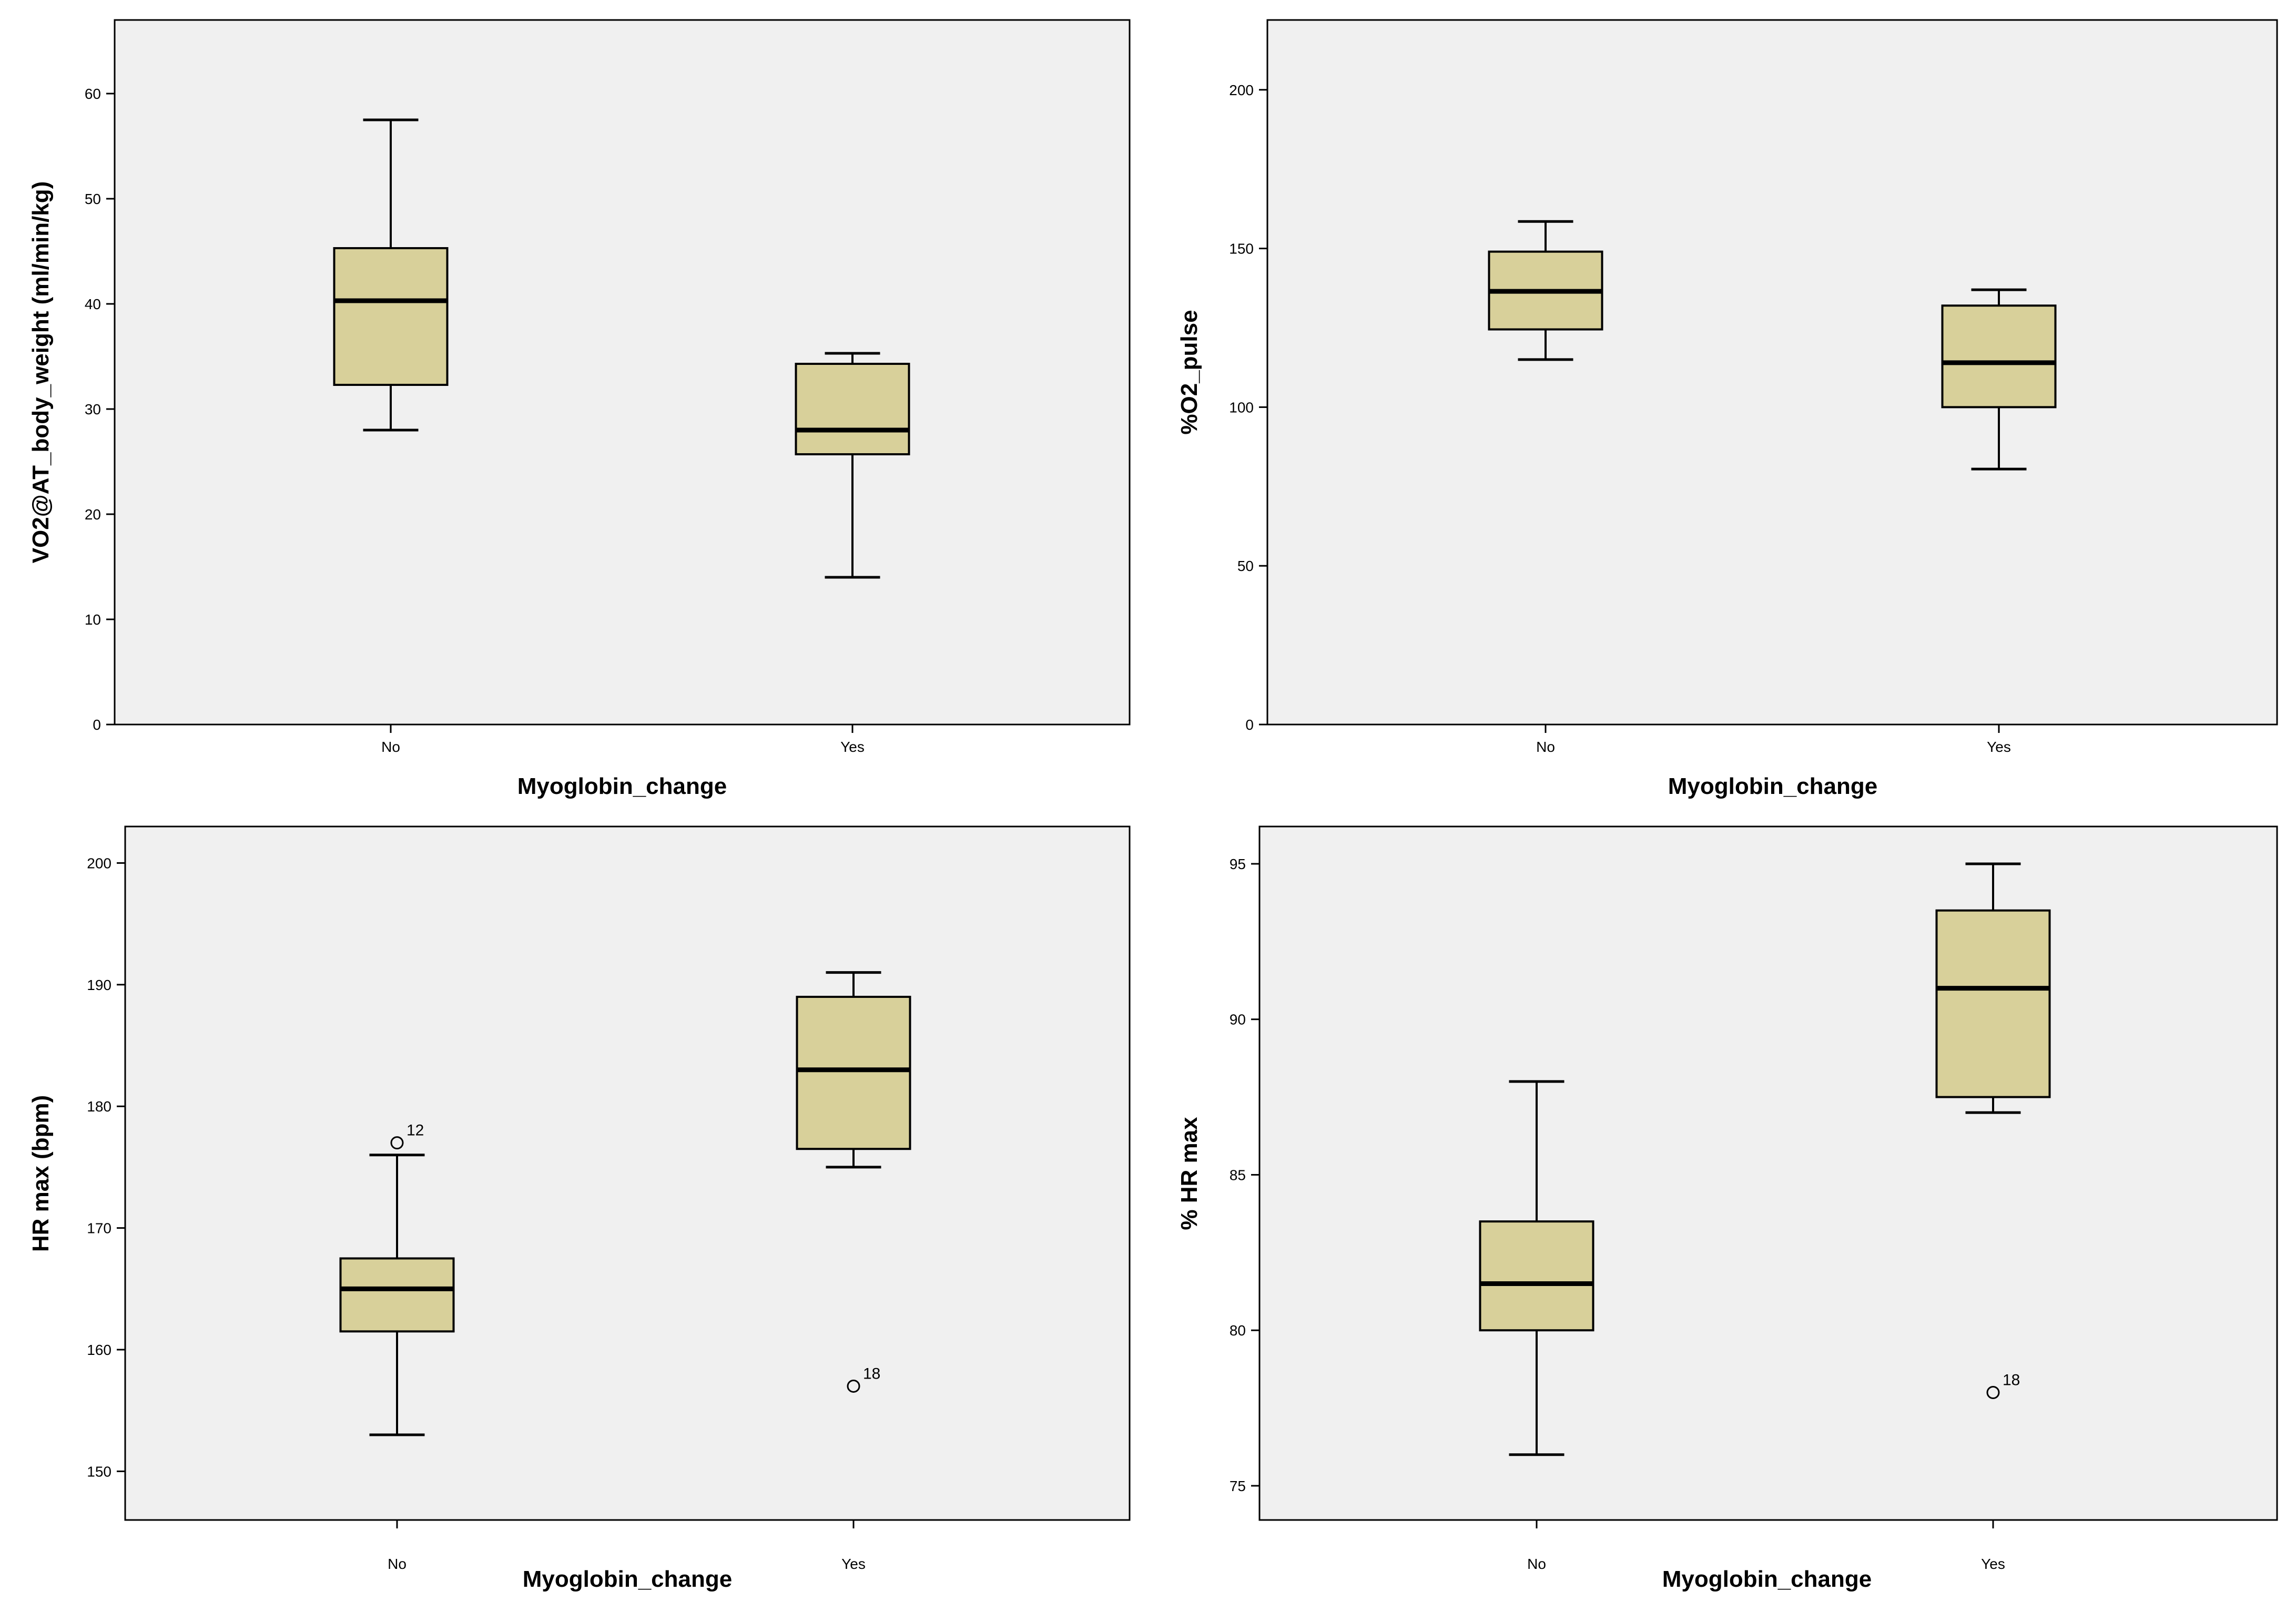 This screenshot has height=1612, width=2296. Describe the element at coordinates (93, 304) in the screenshot. I see `y-tick-label: 40` at that location.